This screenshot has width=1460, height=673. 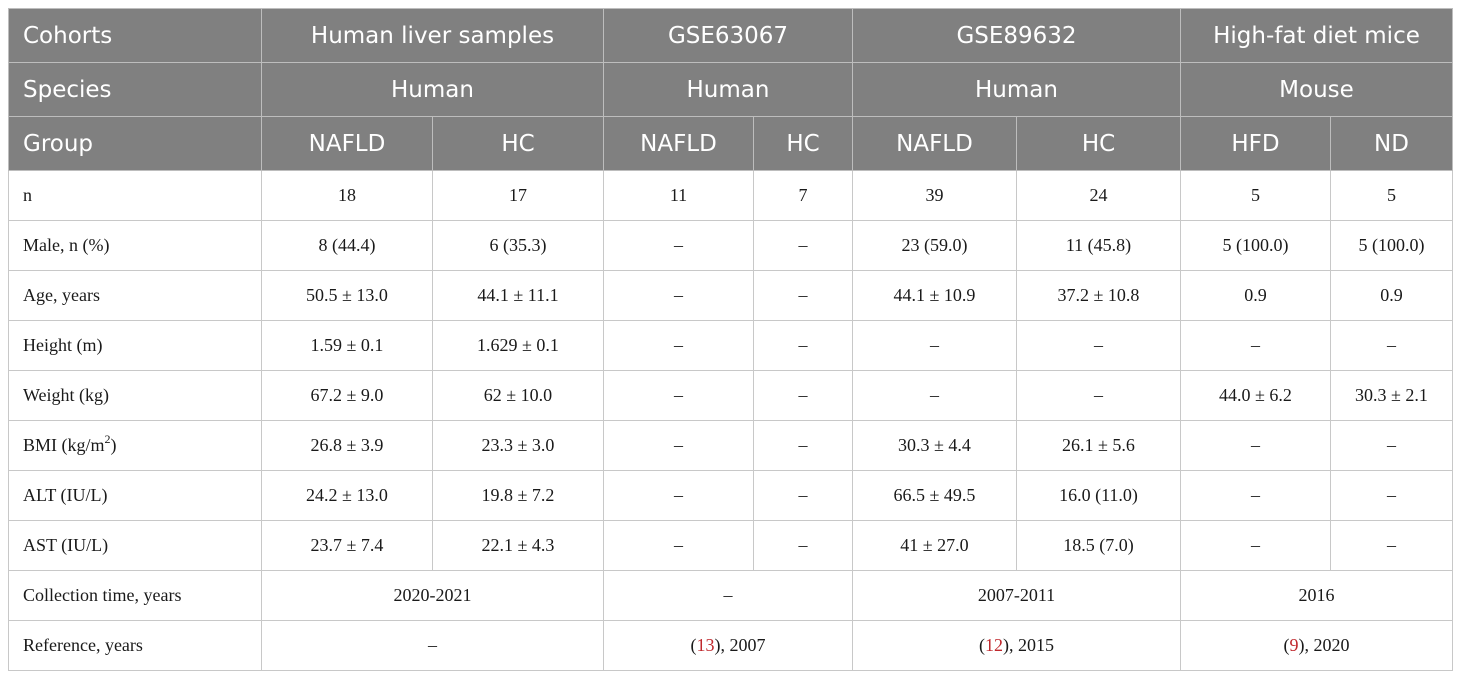 I want to click on table-cell: 62 ± 10.0, so click(x=518, y=395).